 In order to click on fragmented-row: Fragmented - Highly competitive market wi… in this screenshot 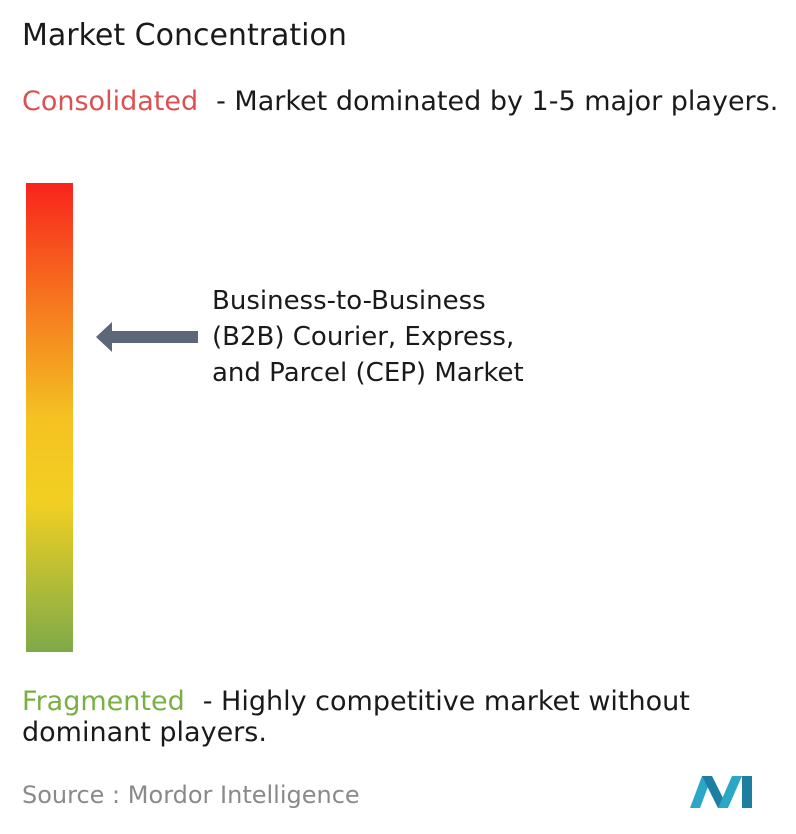, I will do `click(407, 717)`.